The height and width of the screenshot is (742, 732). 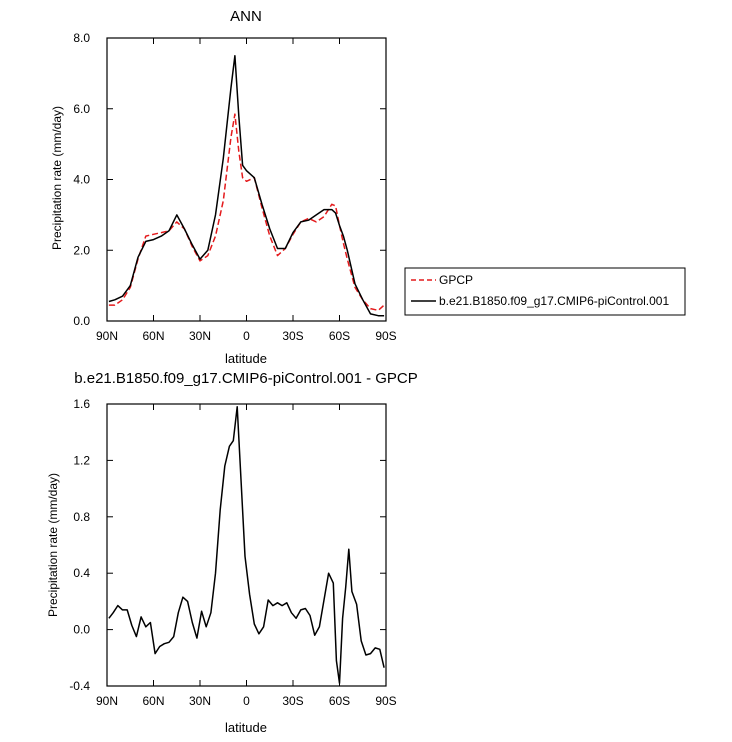 What do you see at coordinates (81, 250) in the screenshot?
I see `top-ytick-label: 2.0` at bounding box center [81, 250].